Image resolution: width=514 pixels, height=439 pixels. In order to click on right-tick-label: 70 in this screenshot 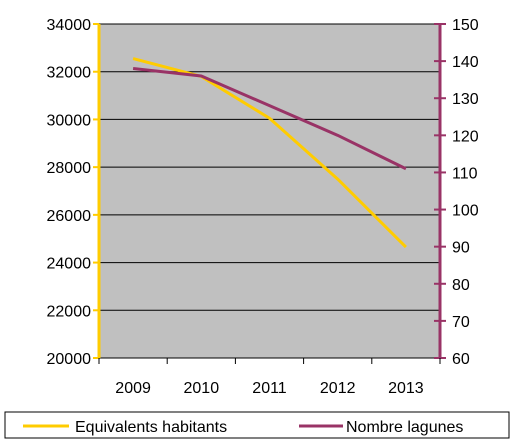, I will do `click(461, 322)`.